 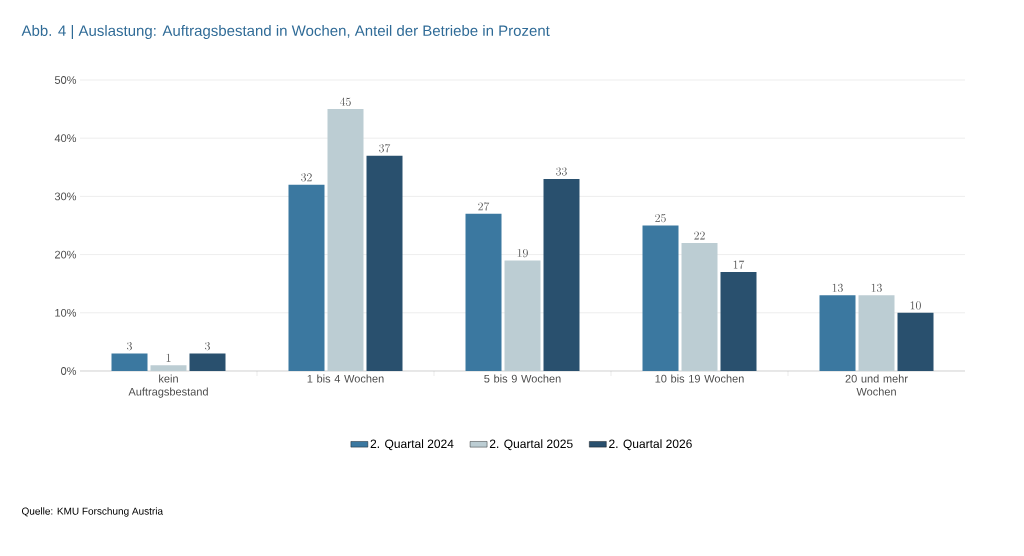 I want to click on data-label: 10, so click(x=915, y=305).